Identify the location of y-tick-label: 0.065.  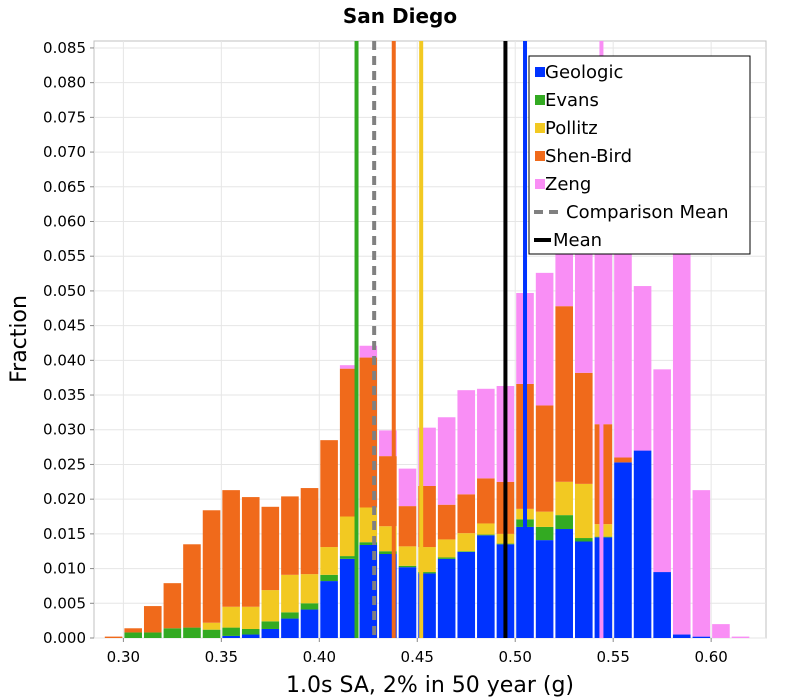
(64, 187).